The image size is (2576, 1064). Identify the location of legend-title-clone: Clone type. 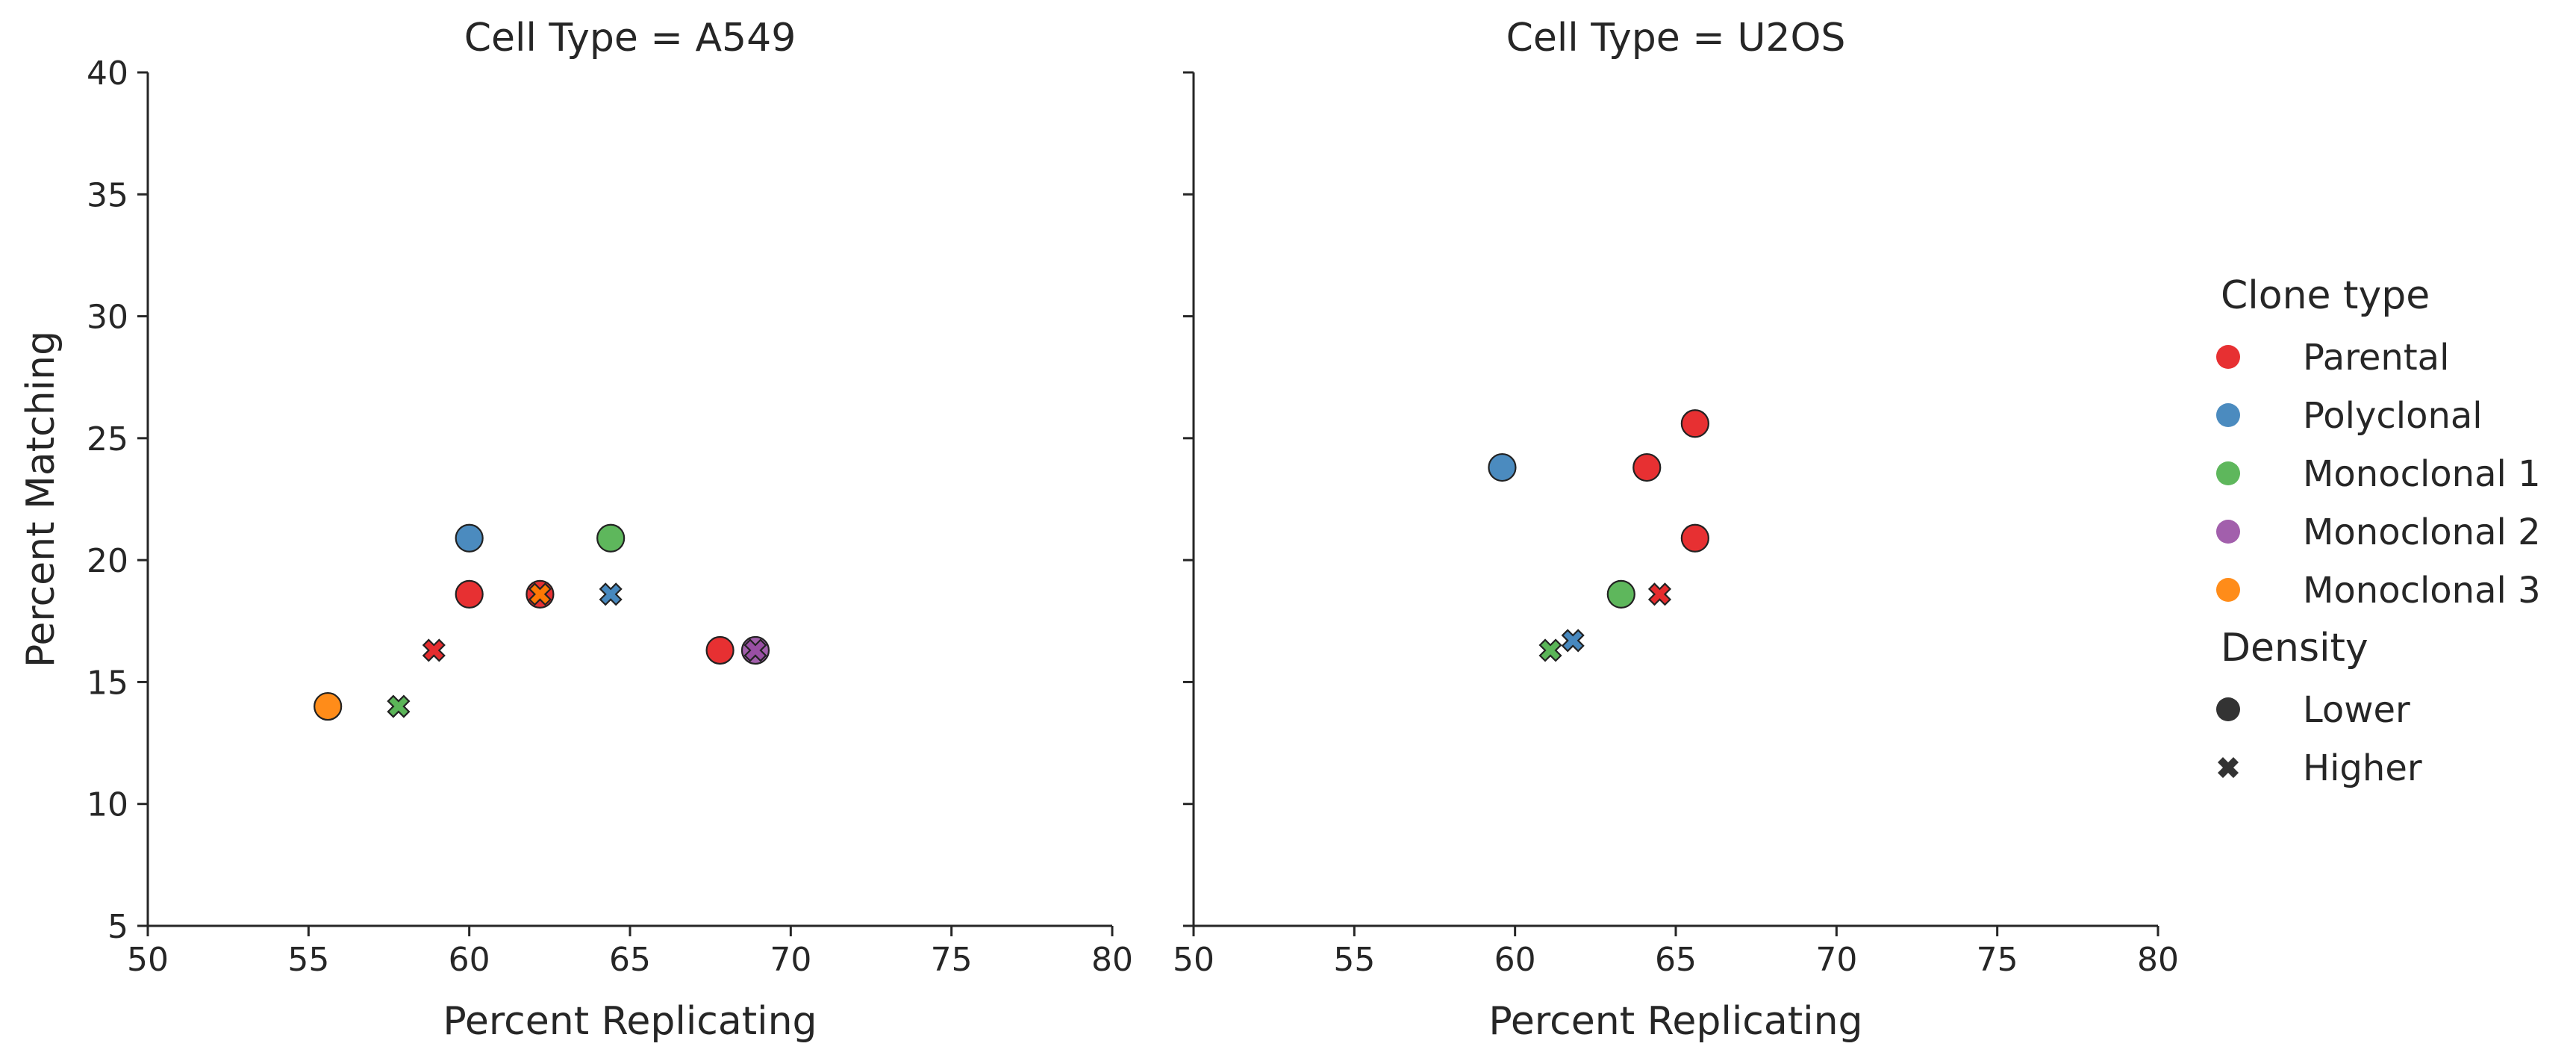
(2325, 295).